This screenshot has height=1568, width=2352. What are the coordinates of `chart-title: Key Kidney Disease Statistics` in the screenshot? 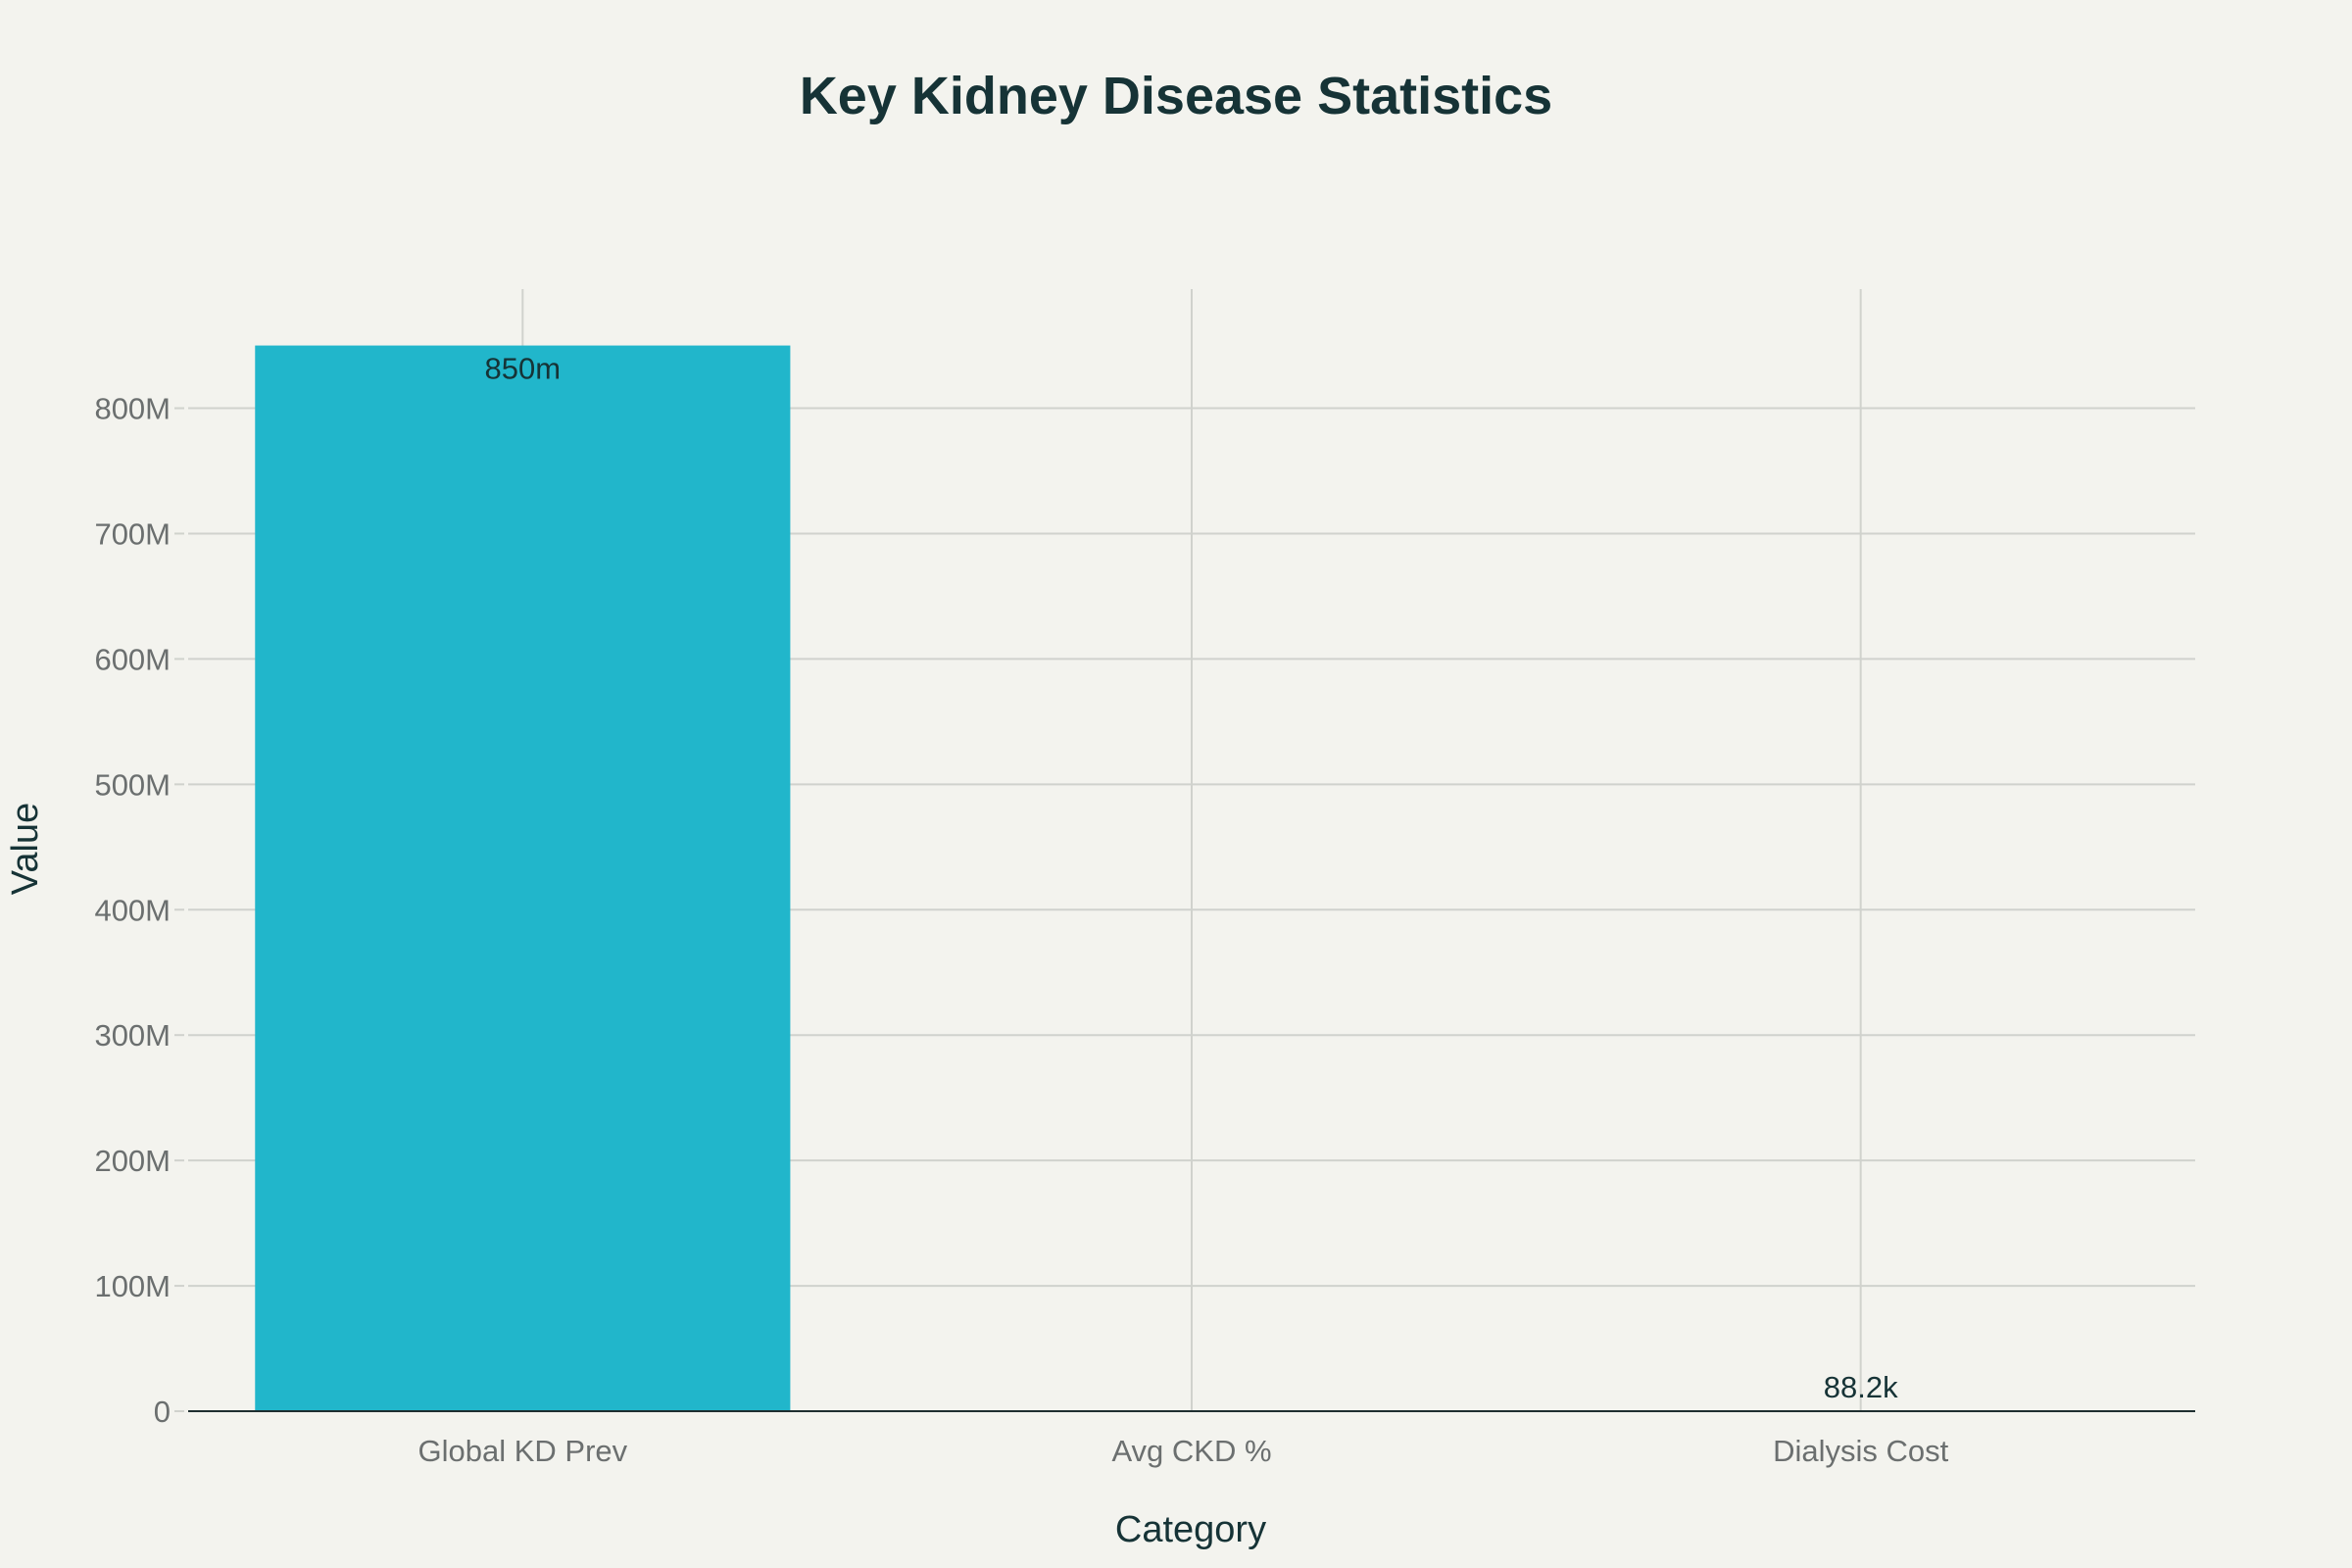 It's located at (1176, 96).